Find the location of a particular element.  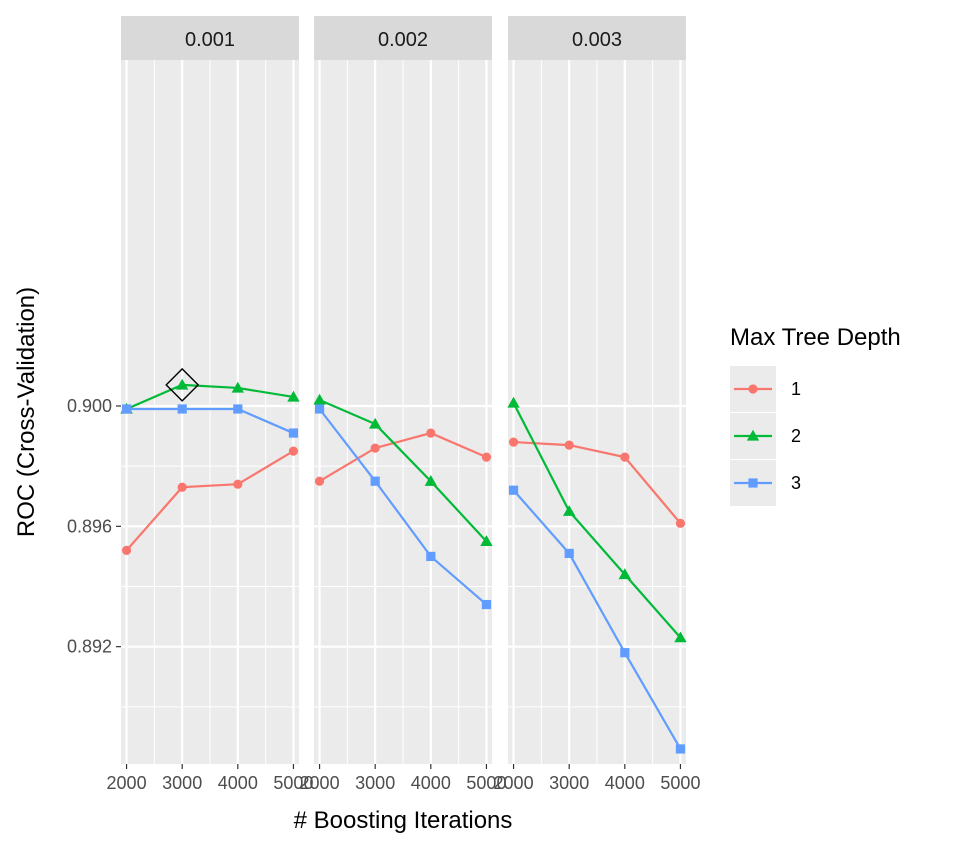

legend: Max Tree Depth 1 2 3 is located at coordinates (815, 415).